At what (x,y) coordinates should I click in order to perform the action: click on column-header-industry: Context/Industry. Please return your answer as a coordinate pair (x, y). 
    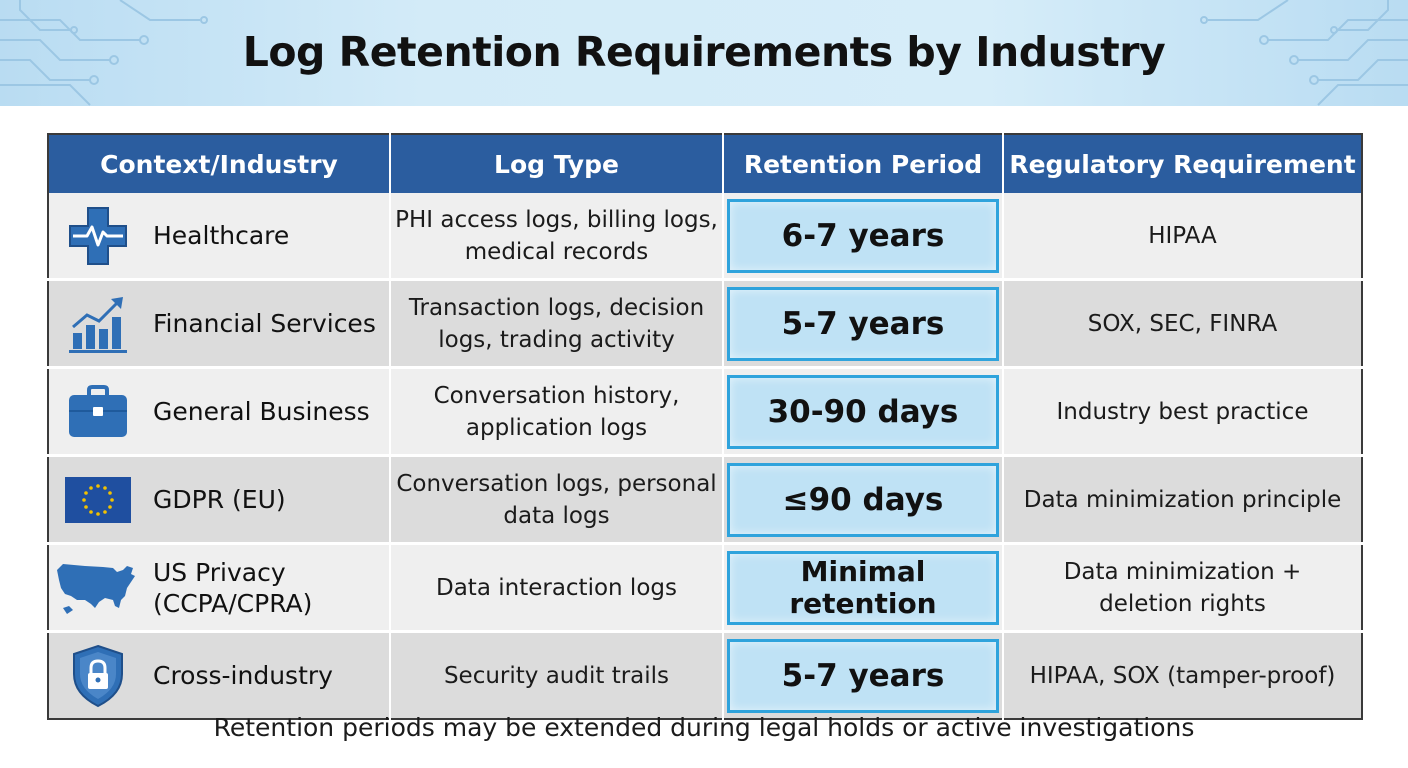
    Looking at the image, I should click on (219, 163).